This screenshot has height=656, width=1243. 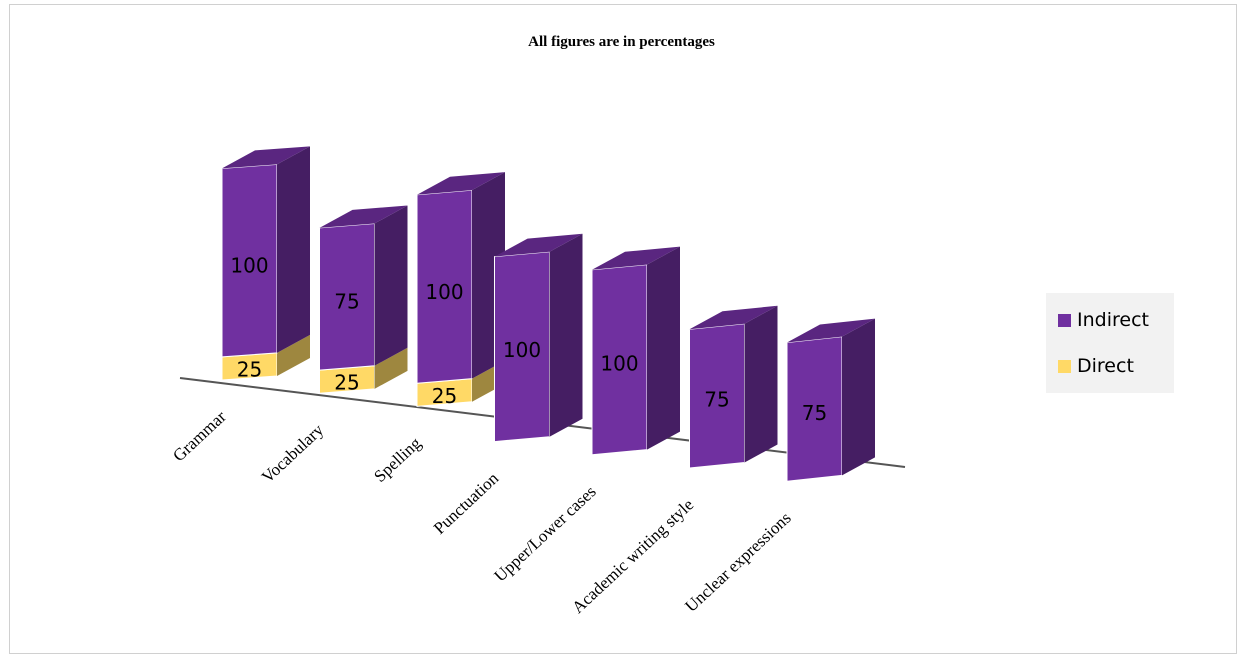 What do you see at coordinates (1105, 366) in the screenshot?
I see `legend-label-direct: Direct` at bounding box center [1105, 366].